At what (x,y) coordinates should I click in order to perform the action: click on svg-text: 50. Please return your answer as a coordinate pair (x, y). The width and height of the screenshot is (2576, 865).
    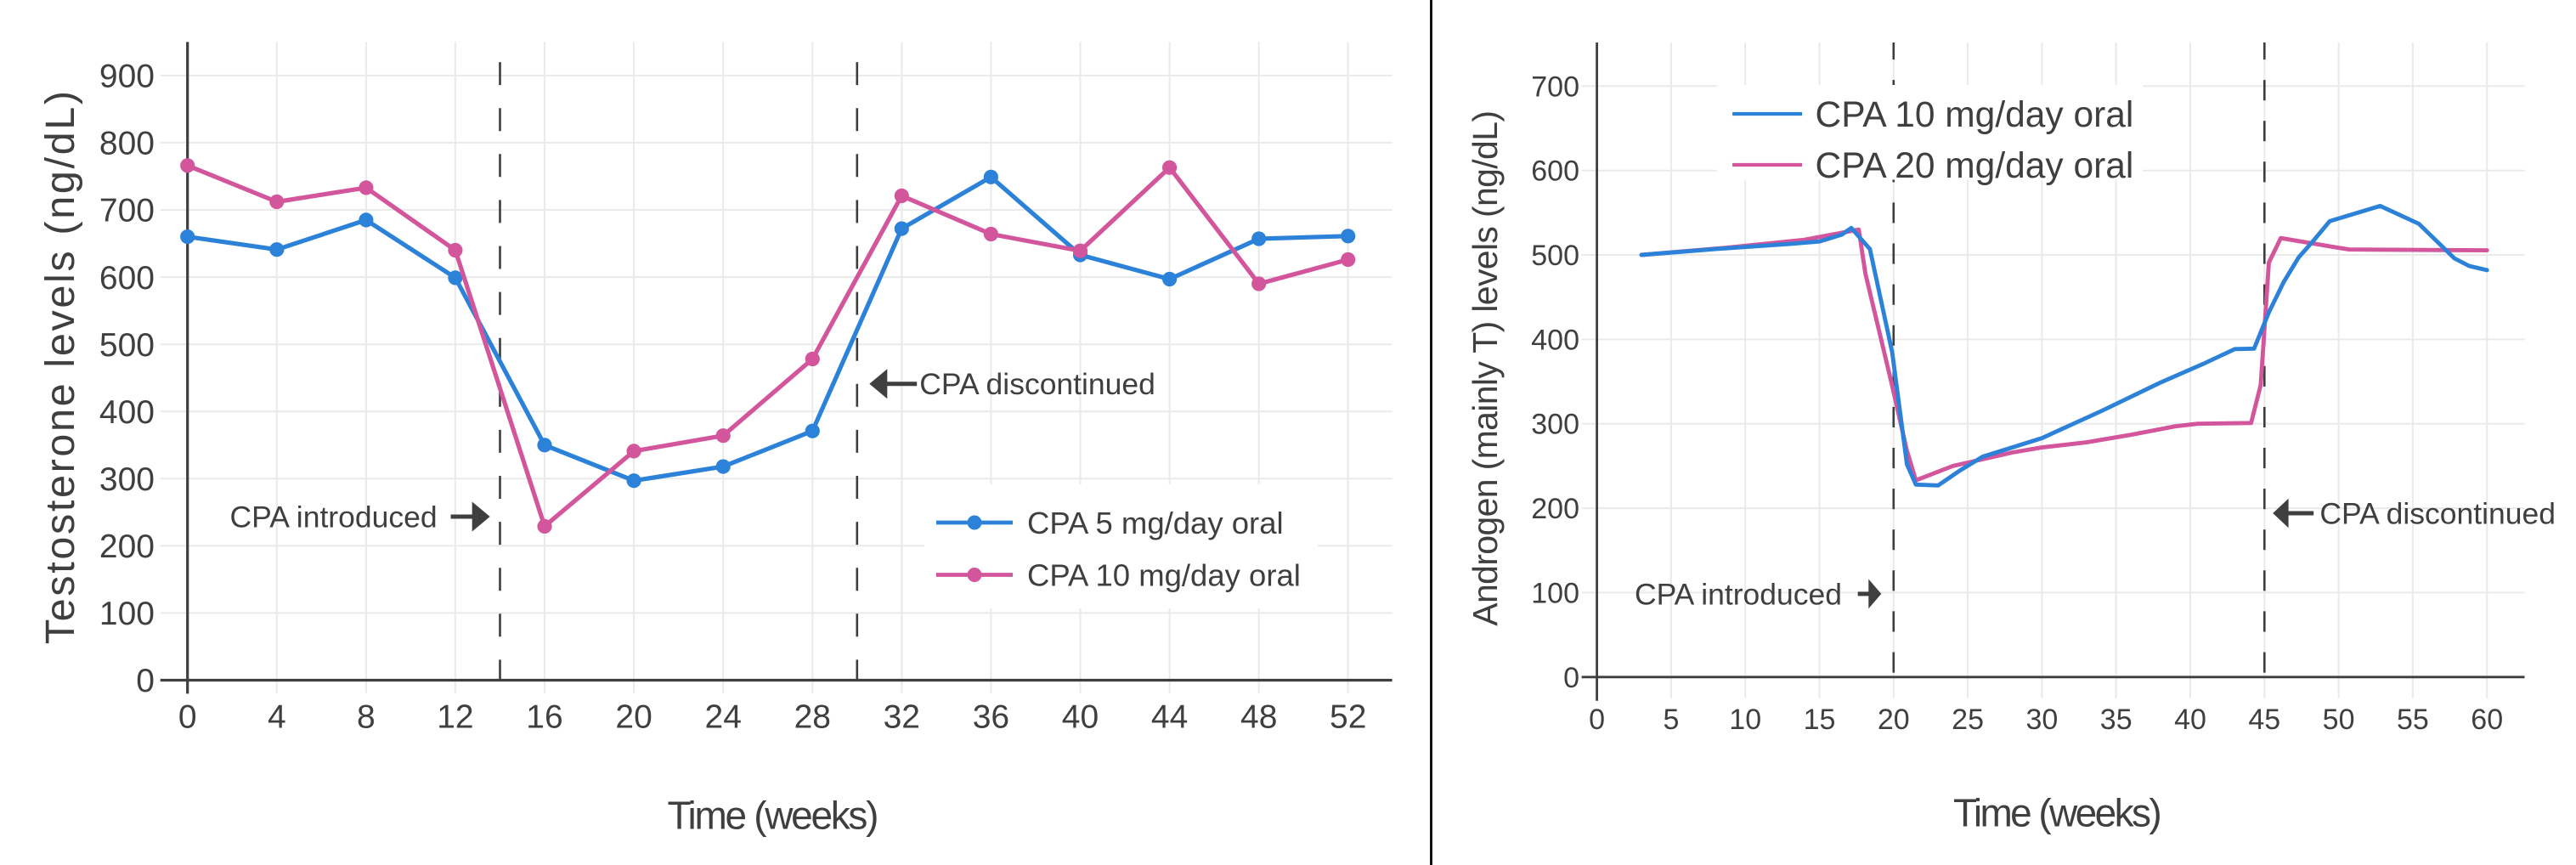
    Looking at the image, I should click on (2339, 720).